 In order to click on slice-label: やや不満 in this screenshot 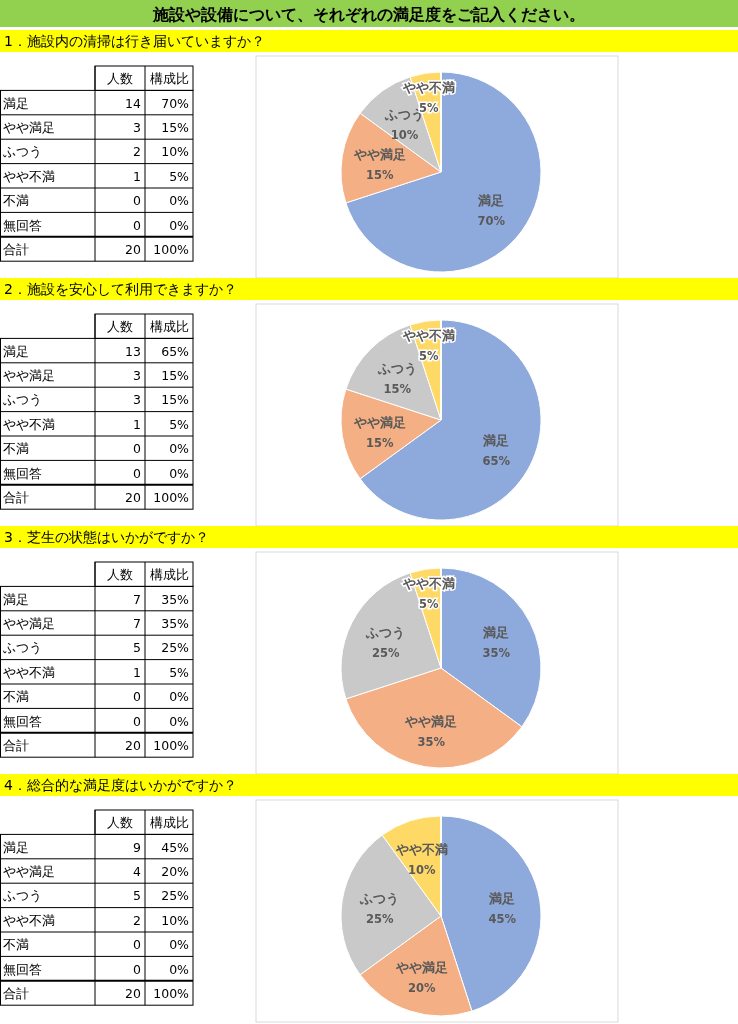, I will do `click(421, 850)`.